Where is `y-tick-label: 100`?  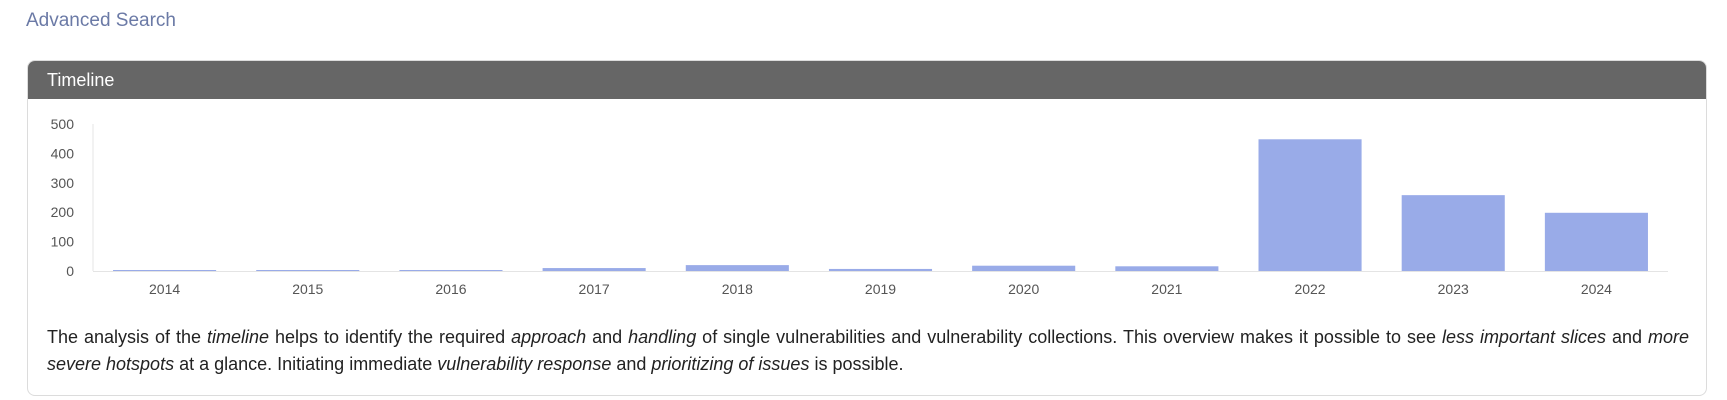
y-tick-label: 100 is located at coordinates (63, 242).